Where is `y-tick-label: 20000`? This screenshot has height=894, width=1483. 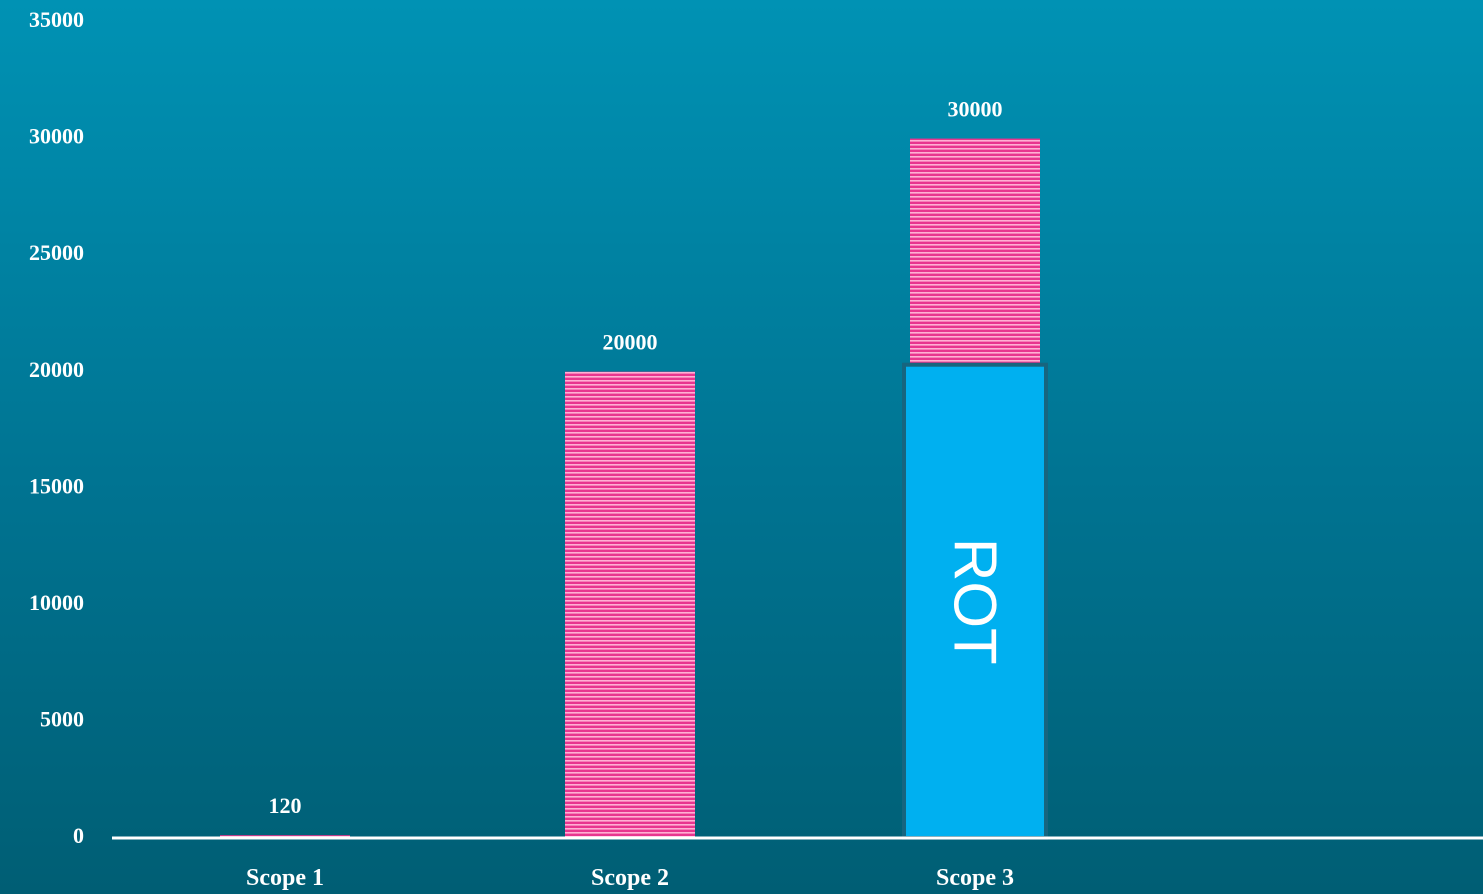
y-tick-label: 20000 is located at coordinates (56, 369).